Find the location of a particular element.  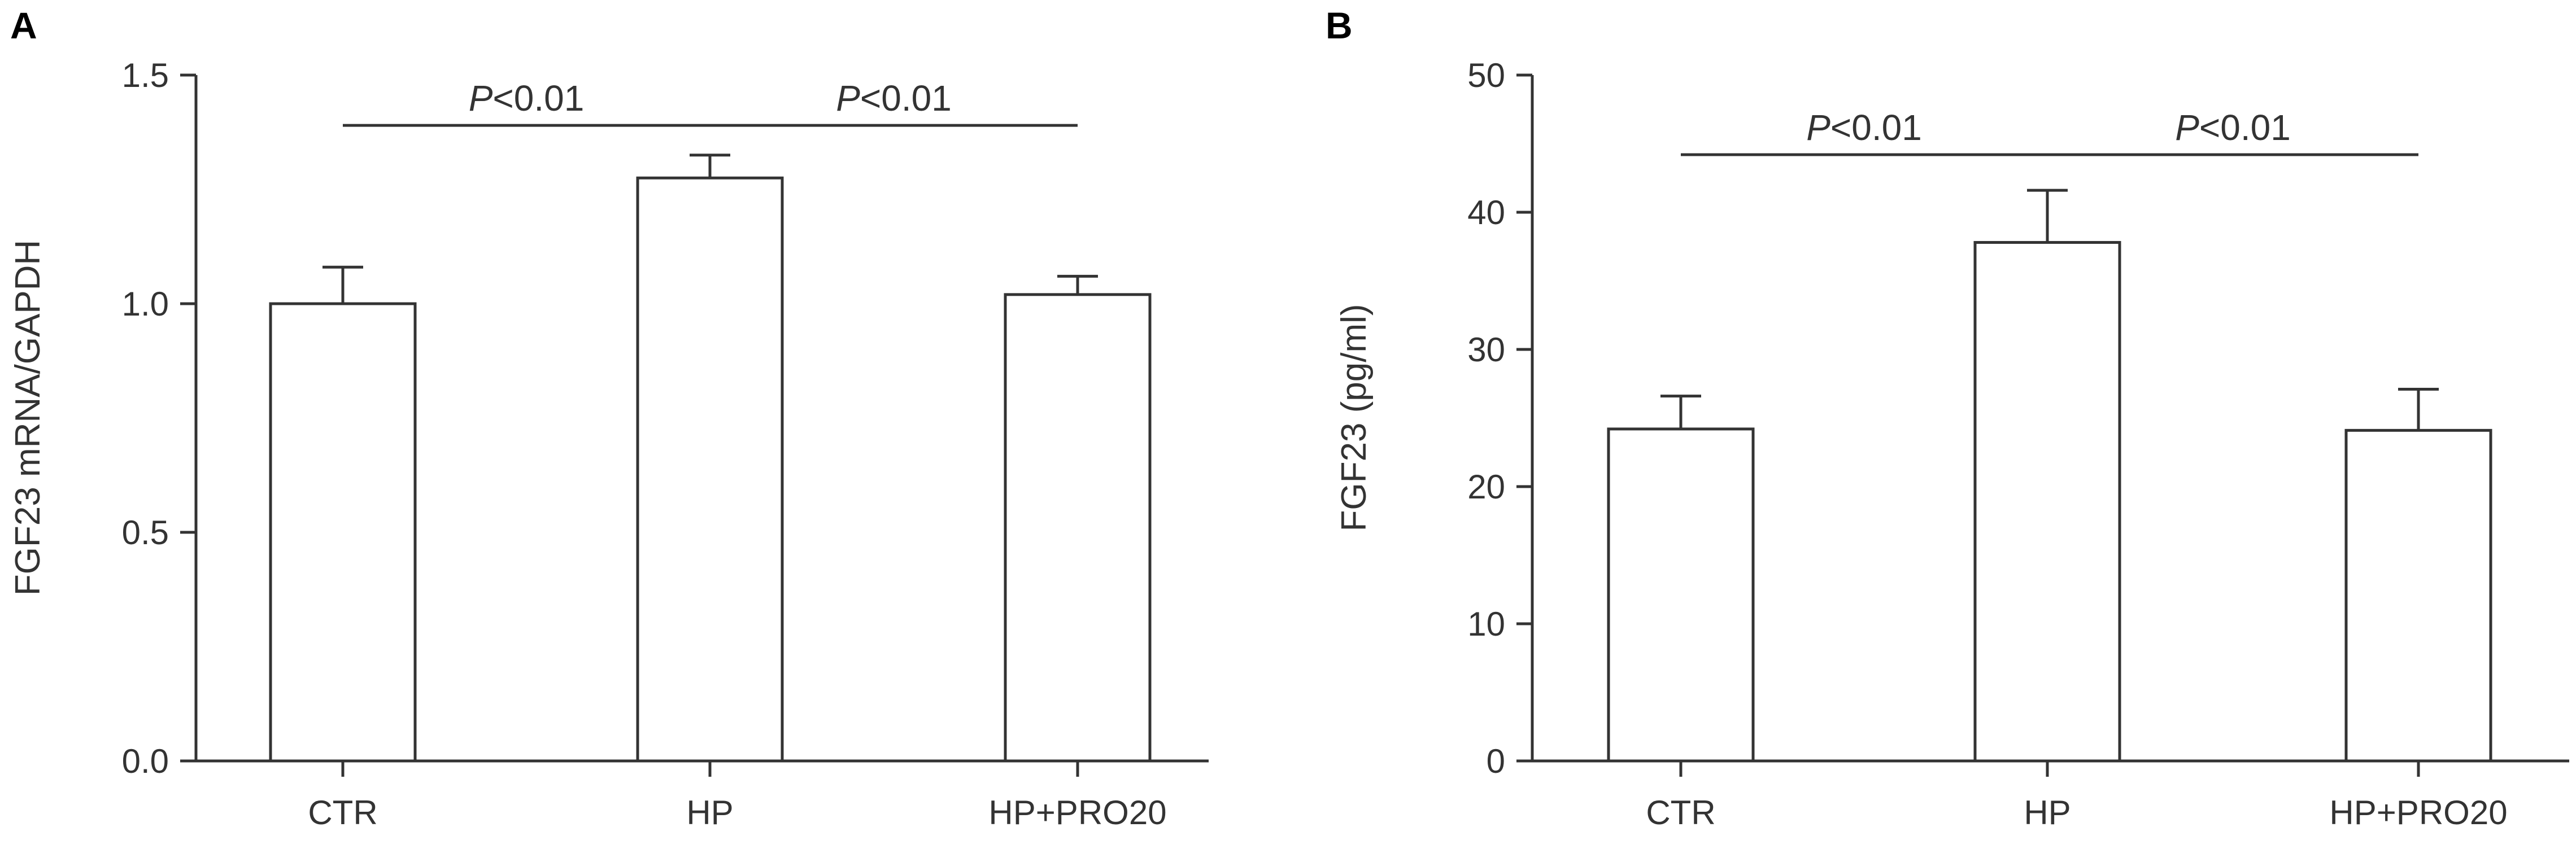

y-tick-label: 40 is located at coordinates (1486, 212).